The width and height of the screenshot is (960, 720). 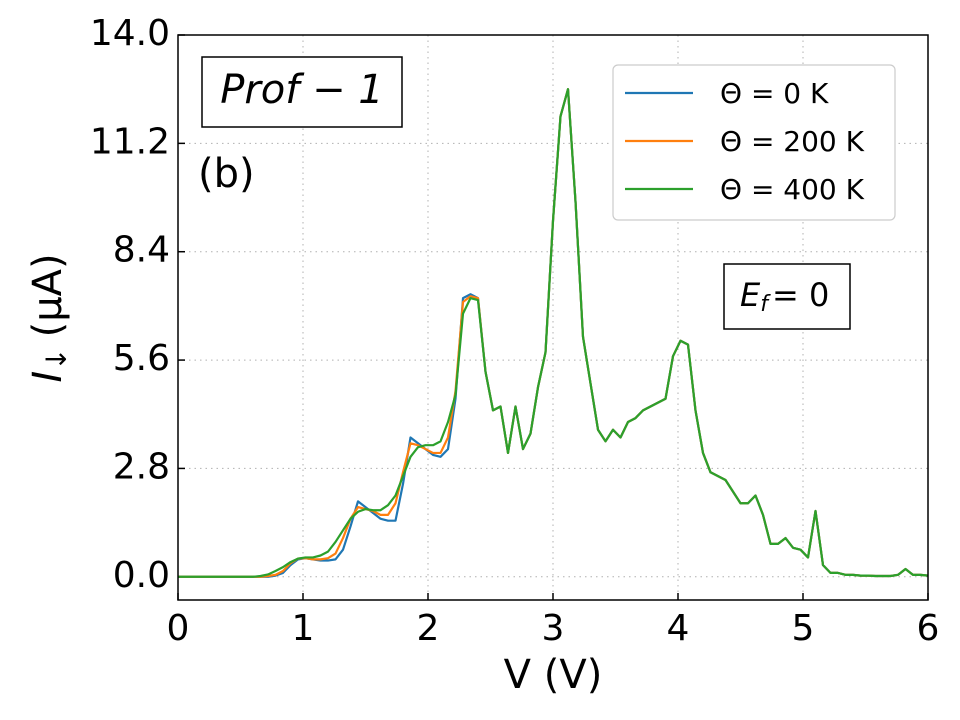 I want to click on profile-label: Prof − 1, so click(x=302, y=90).